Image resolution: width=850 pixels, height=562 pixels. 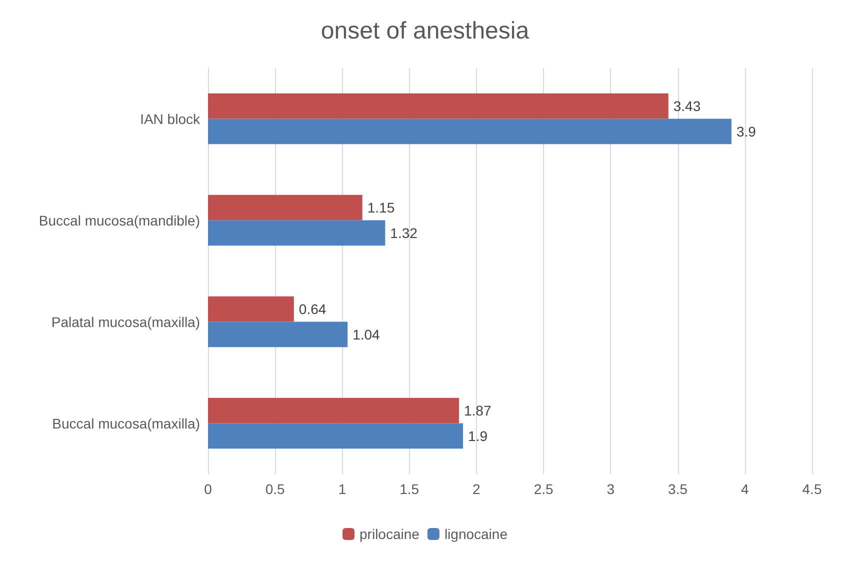 What do you see at coordinates (381, 208) in the screenshot?
I see `data-label: 1.15` at bounding box center [381, 208].